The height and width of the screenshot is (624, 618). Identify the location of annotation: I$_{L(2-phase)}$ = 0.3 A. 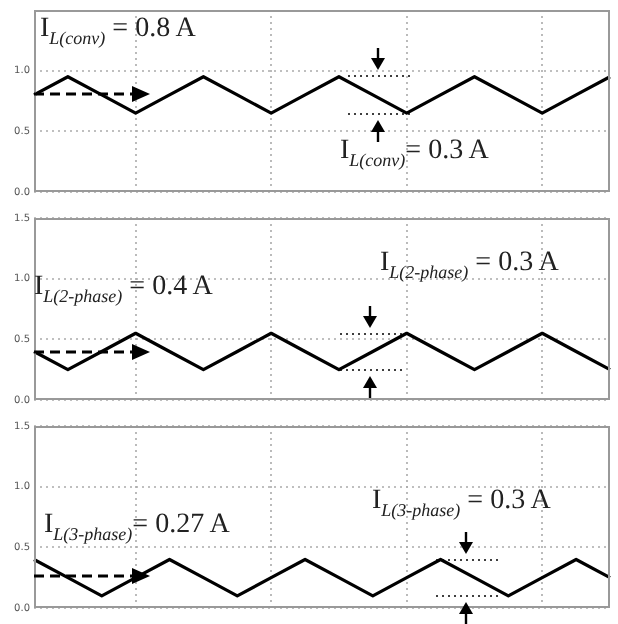
(469, 267).